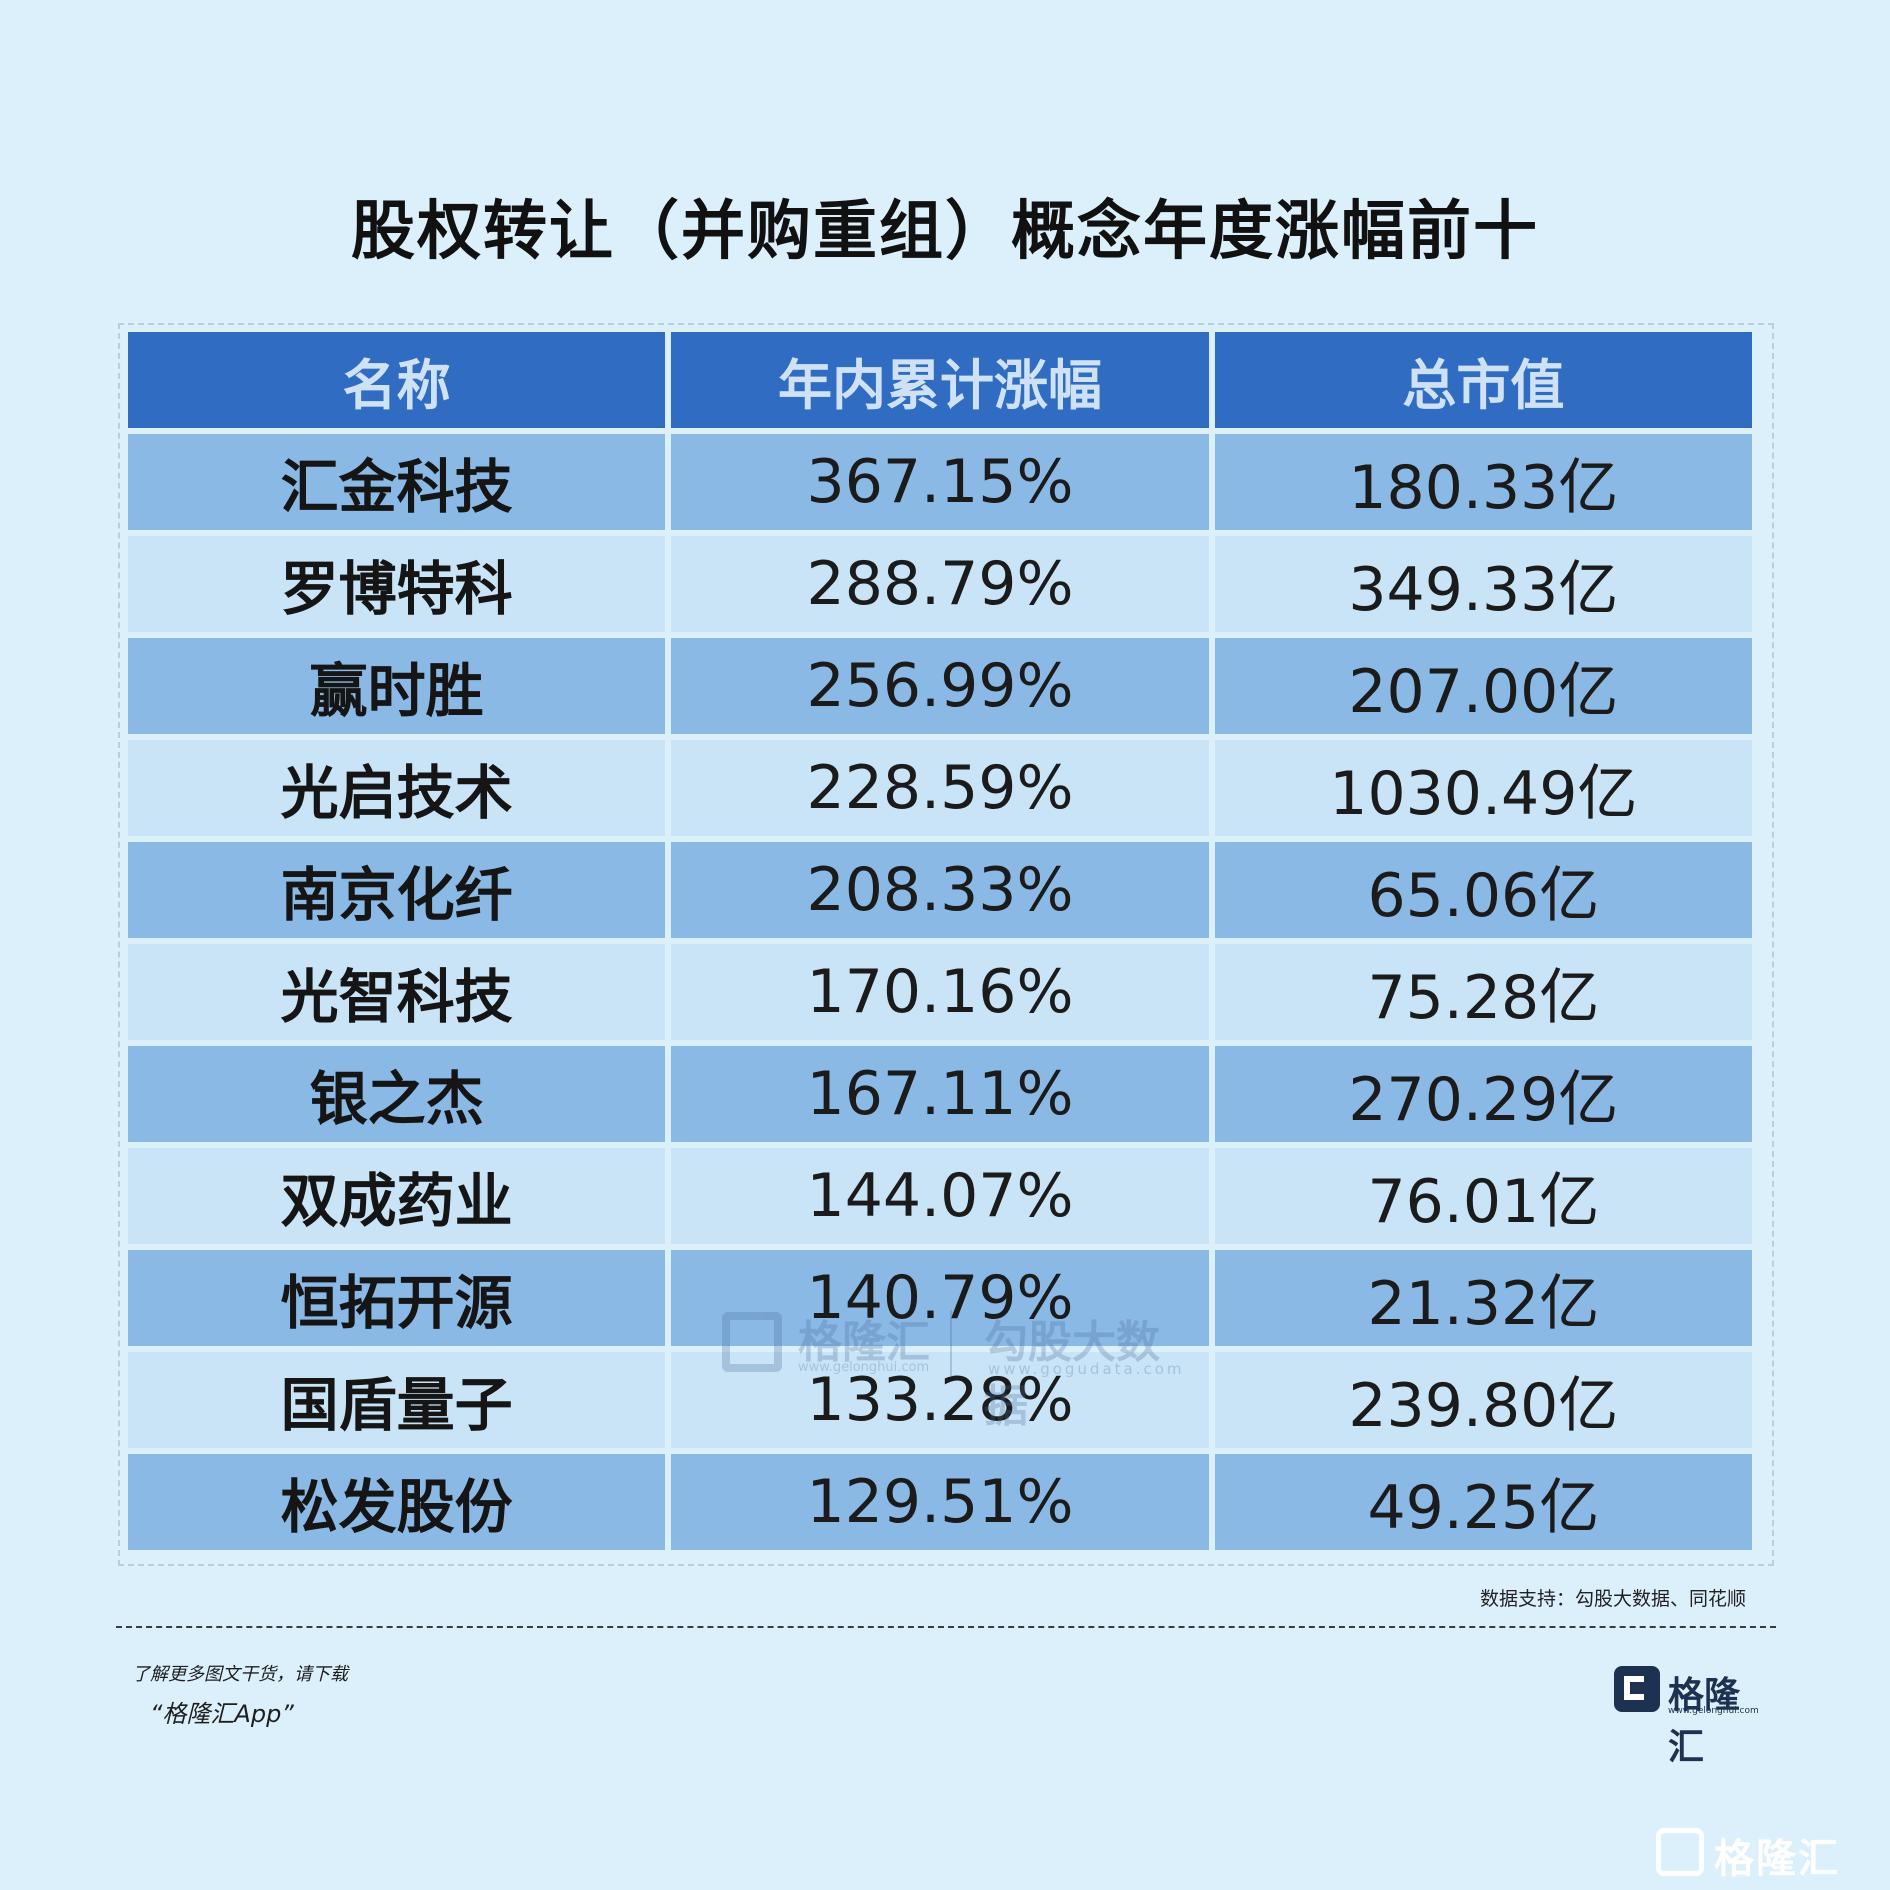  Describe the element at coordinates (1637, 1689) in the screenshot. I see `brand-g-icon` at that location.